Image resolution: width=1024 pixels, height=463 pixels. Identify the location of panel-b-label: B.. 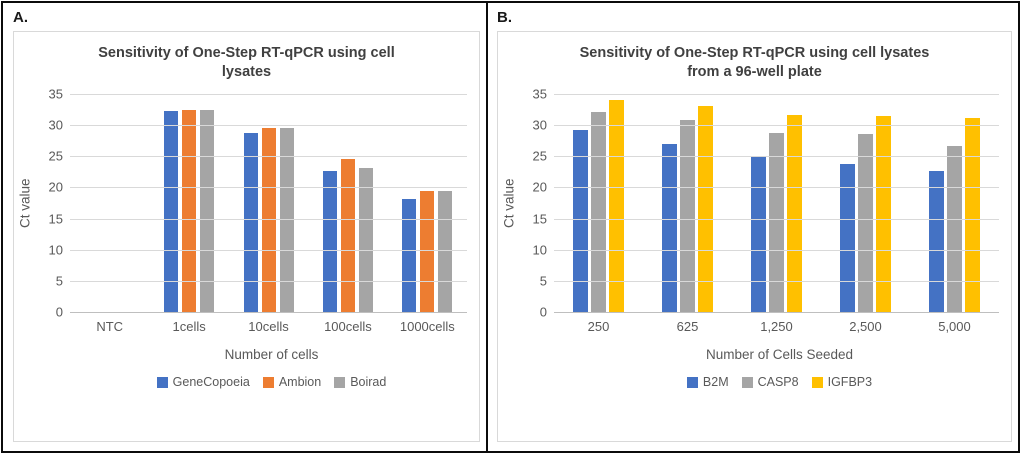
(504, 17).